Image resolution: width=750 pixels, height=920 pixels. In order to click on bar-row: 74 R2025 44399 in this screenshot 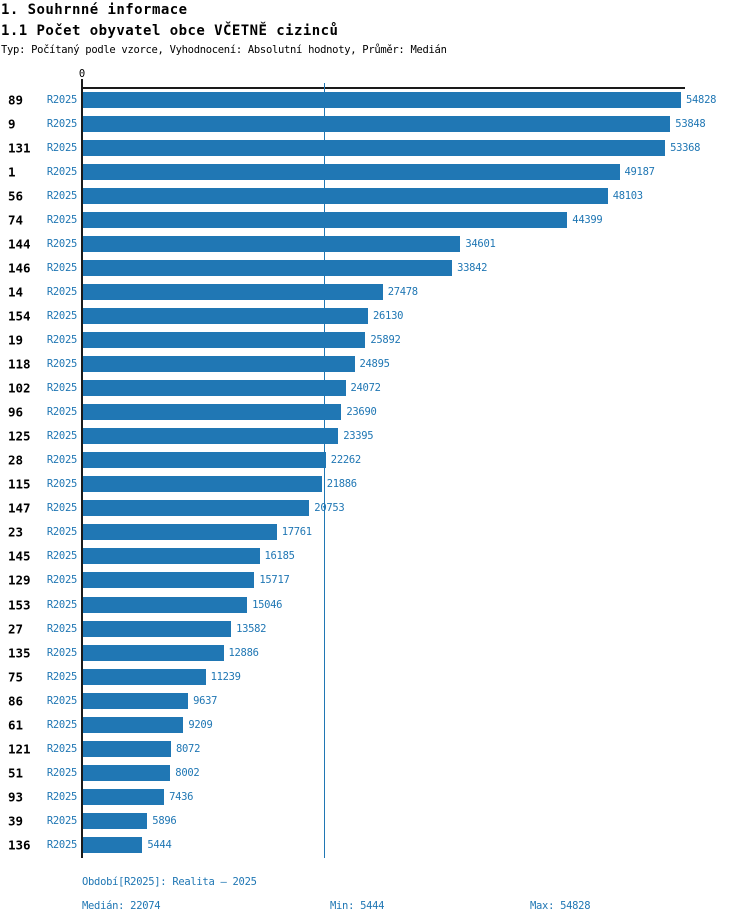, I will do `click(375, 220)`.